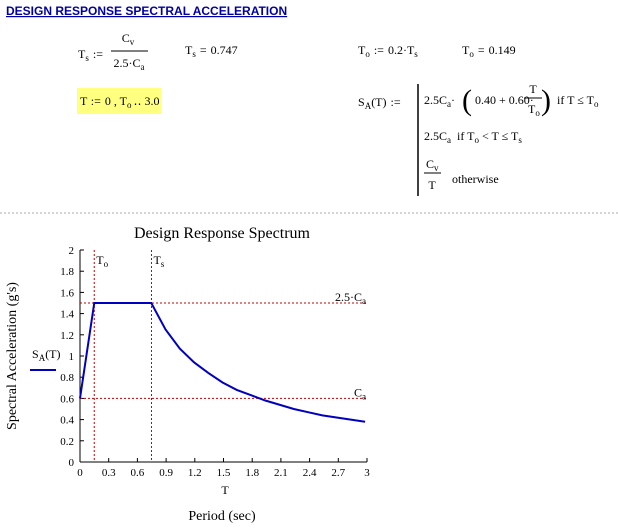 The image size is (618, 529). Describe the element at coordinates (67, 378) in the screenshot. I see `y-tick-label: 0.8` at that location.